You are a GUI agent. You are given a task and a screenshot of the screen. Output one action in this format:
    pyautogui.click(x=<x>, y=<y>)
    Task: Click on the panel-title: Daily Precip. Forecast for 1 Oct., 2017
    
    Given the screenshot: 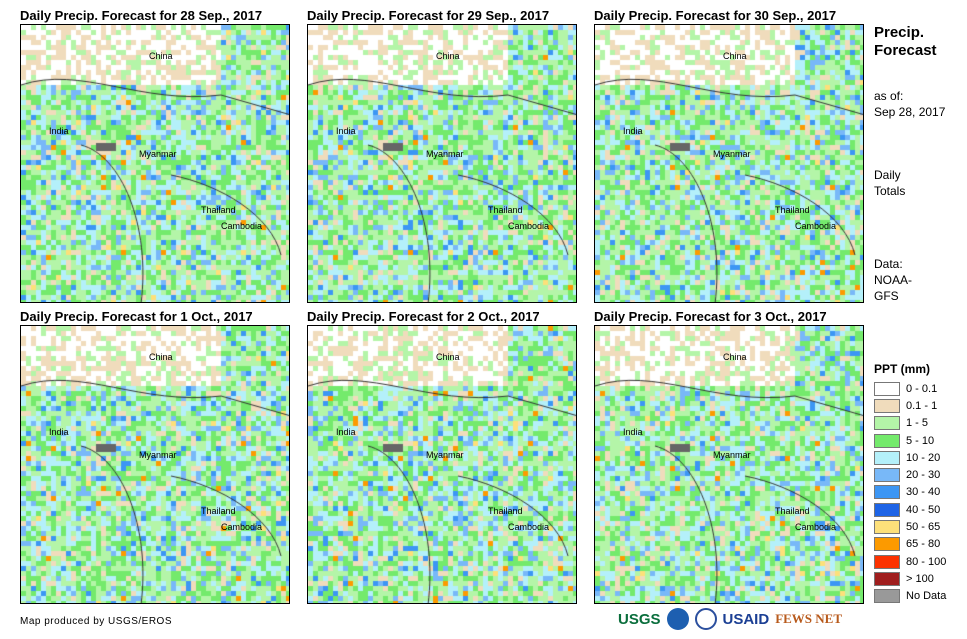 What is the action you would take?
    pyautogui.click(x=136, y=316)
    